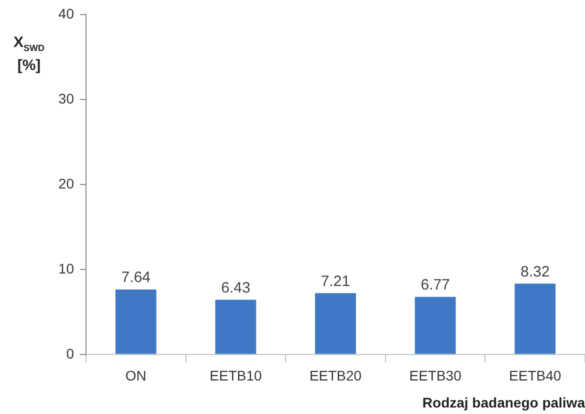 This screenshot has width=585, height=414. Describe the element at coordinates (135, 376) in the screenshot. I see `x-tick-label: ON` at that location.